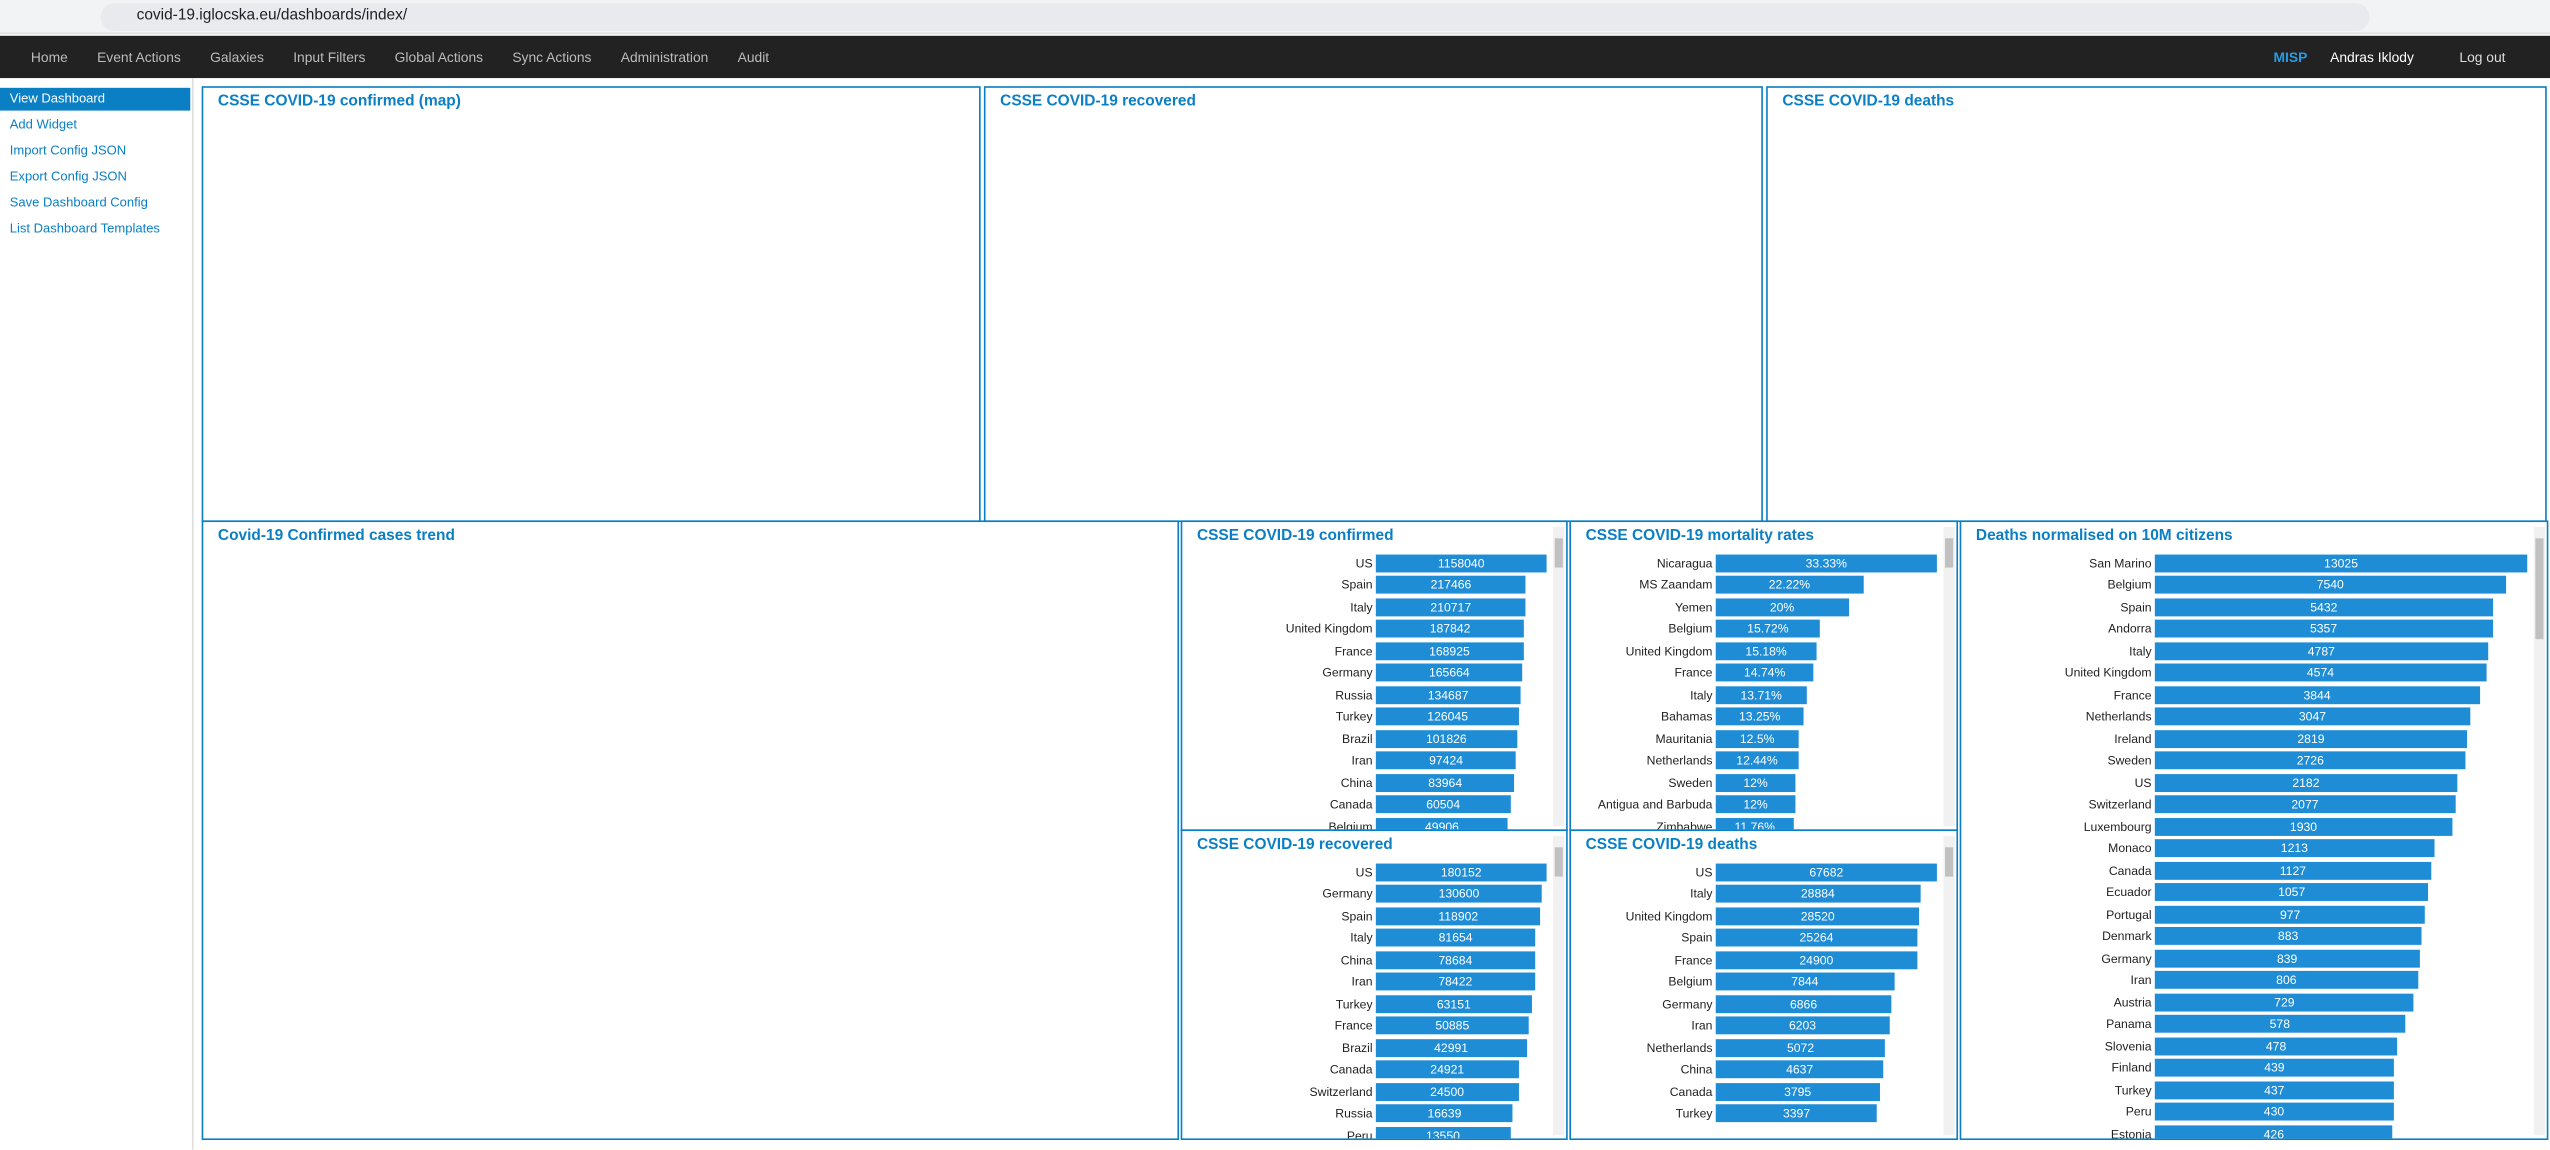 Image resolution: width=2550 pixels, height=1150 pixels. What do you see at coordinates (1455, 937) in the screenshot?
I see `bar-value: 81654` at bounding box center [1455, 937].